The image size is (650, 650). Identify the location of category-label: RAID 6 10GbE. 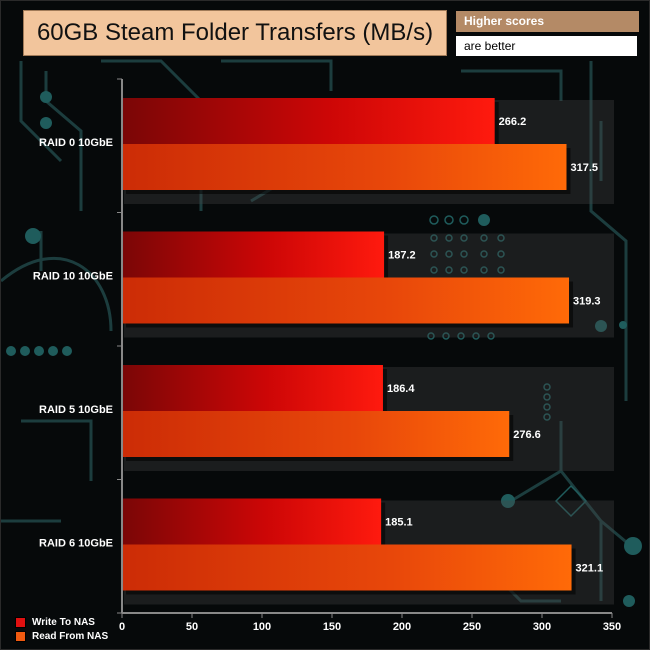
(76, 544).